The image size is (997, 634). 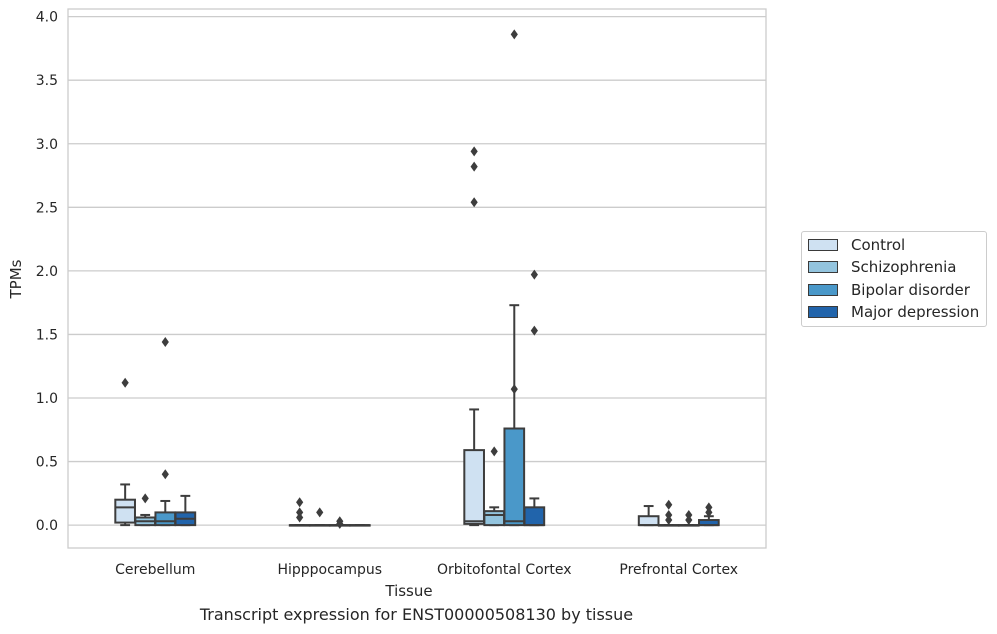 What do you see at coordinates (47, 18) in the screenshot?
I see `y-tick-label: 4.0` at bounding box center [47, 18].